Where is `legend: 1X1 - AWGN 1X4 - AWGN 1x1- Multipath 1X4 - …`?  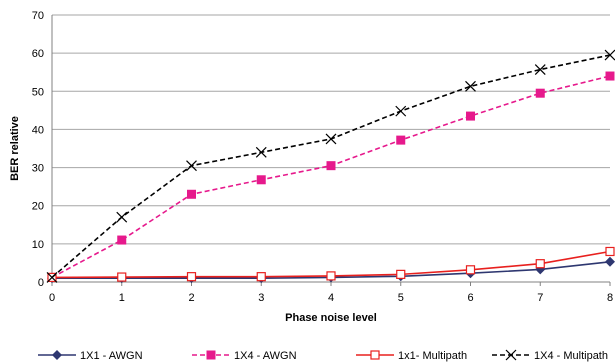
legend: 1X1 - AWGN 1X4 - AWGN 1x1- Multipath 1X4 - … is located at coordinates (323, 355).